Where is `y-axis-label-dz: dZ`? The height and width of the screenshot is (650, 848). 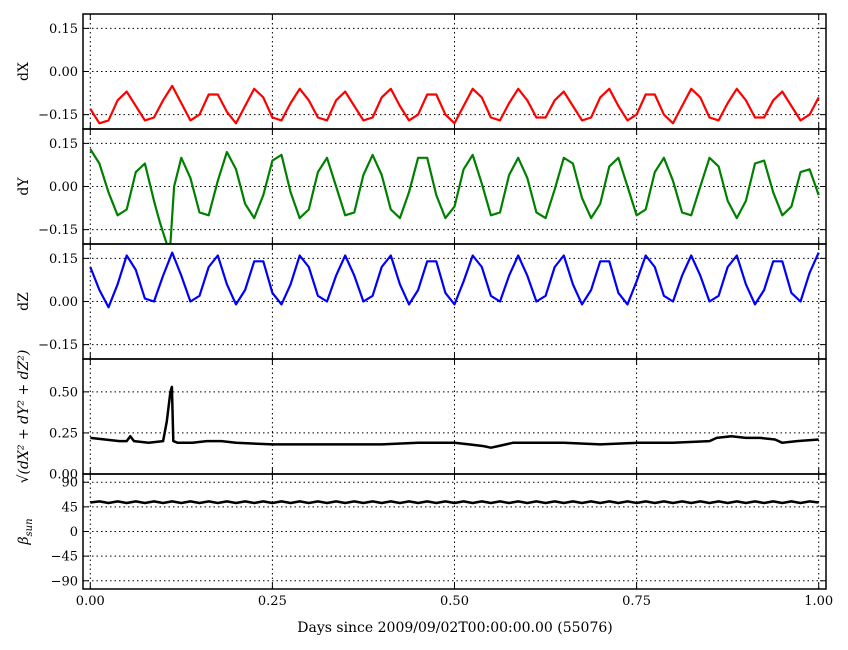
y-axis-label-dz: dZ is located at coordinates (24, 301).